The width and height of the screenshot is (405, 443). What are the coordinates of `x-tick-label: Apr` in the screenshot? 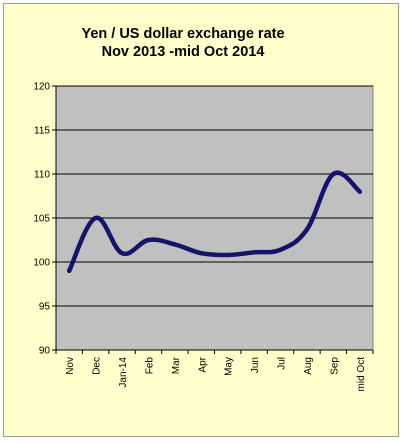 It's located at (202, 364).